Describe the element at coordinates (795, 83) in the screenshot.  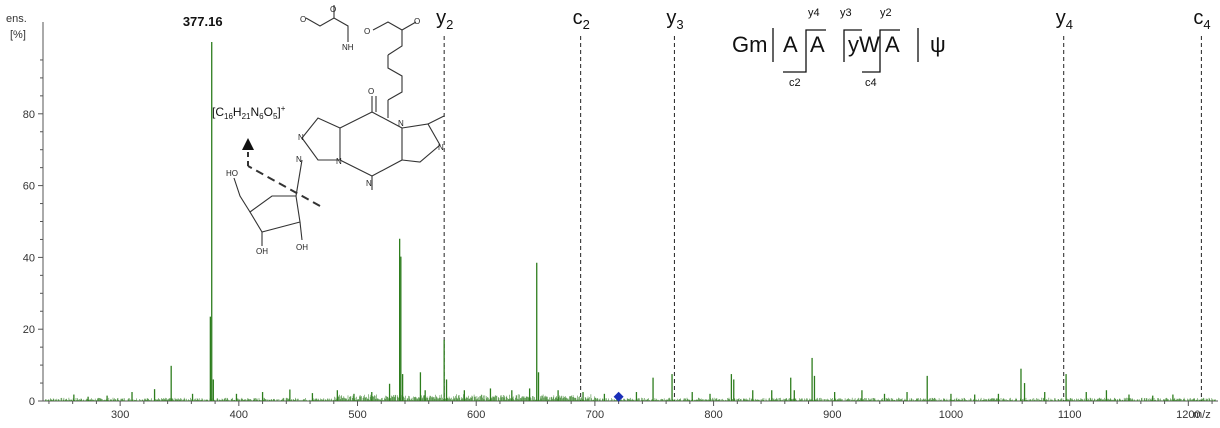
I see `label-c2: c2` at that location.